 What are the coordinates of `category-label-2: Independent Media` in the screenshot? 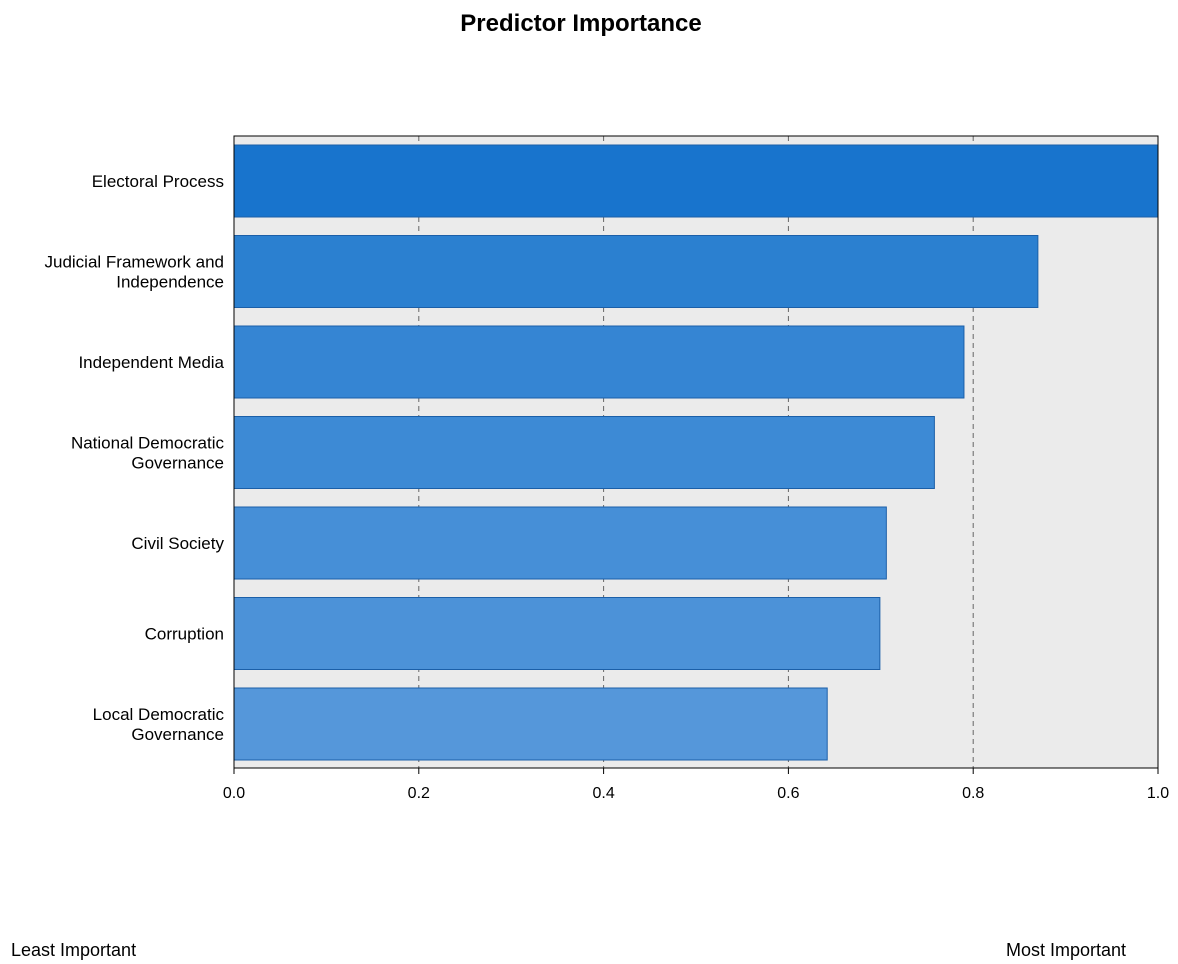 It's located at (151, 362).